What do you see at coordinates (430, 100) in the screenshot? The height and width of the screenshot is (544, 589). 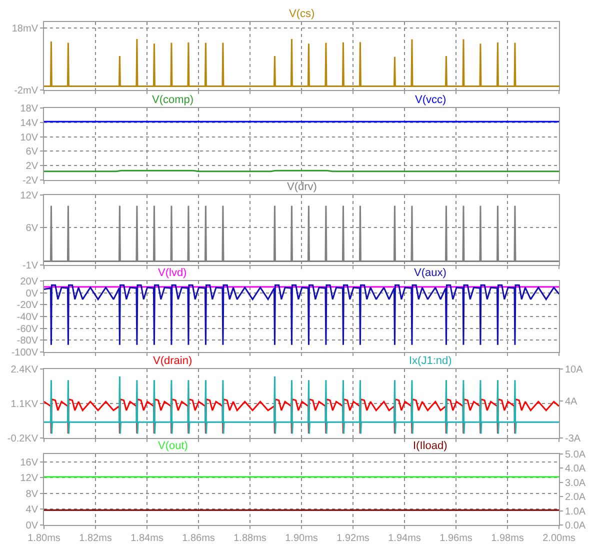 I see `series-label: V(vcc)` at bounding box center [430, 100].